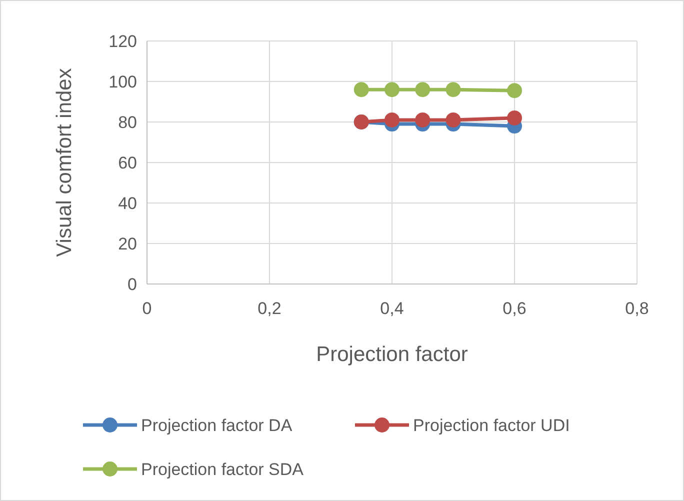 This screenshot has width=684, height=501. Describe the element at coordinates (392, 354) in the screenshot. I see `x-axis-title: Projection factor` at that location.